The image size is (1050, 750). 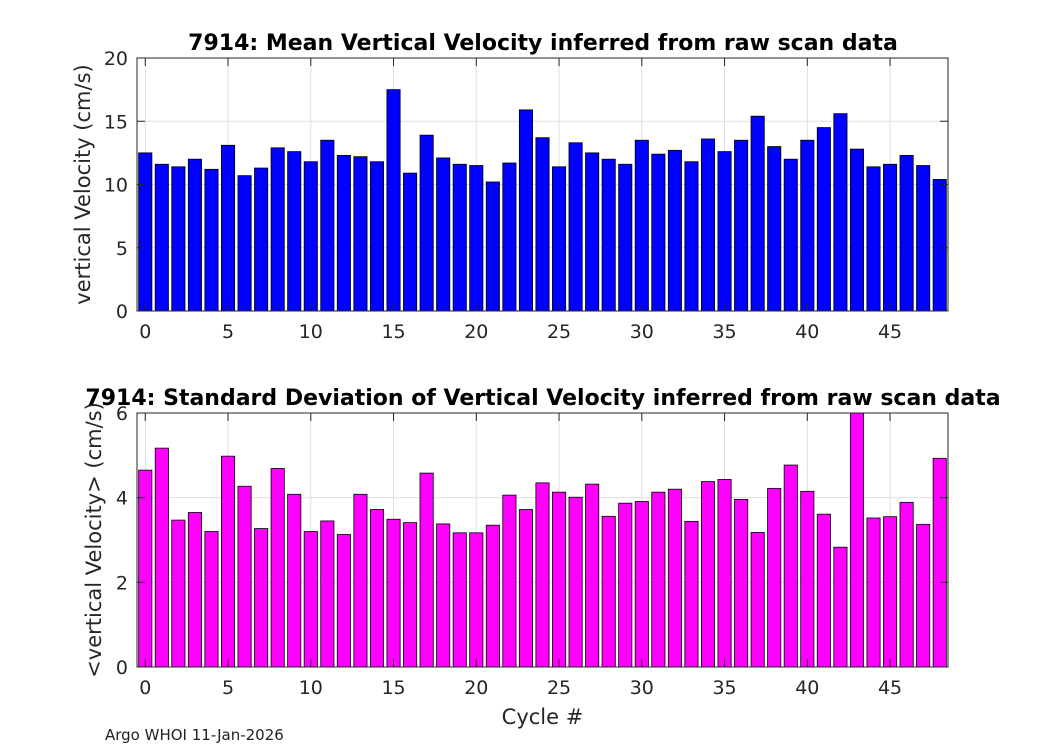 What do you see at coordinates (393, 332) in the screenshot?
I see `panel1-xtick-label: 15` at bounding box center [393, 332].